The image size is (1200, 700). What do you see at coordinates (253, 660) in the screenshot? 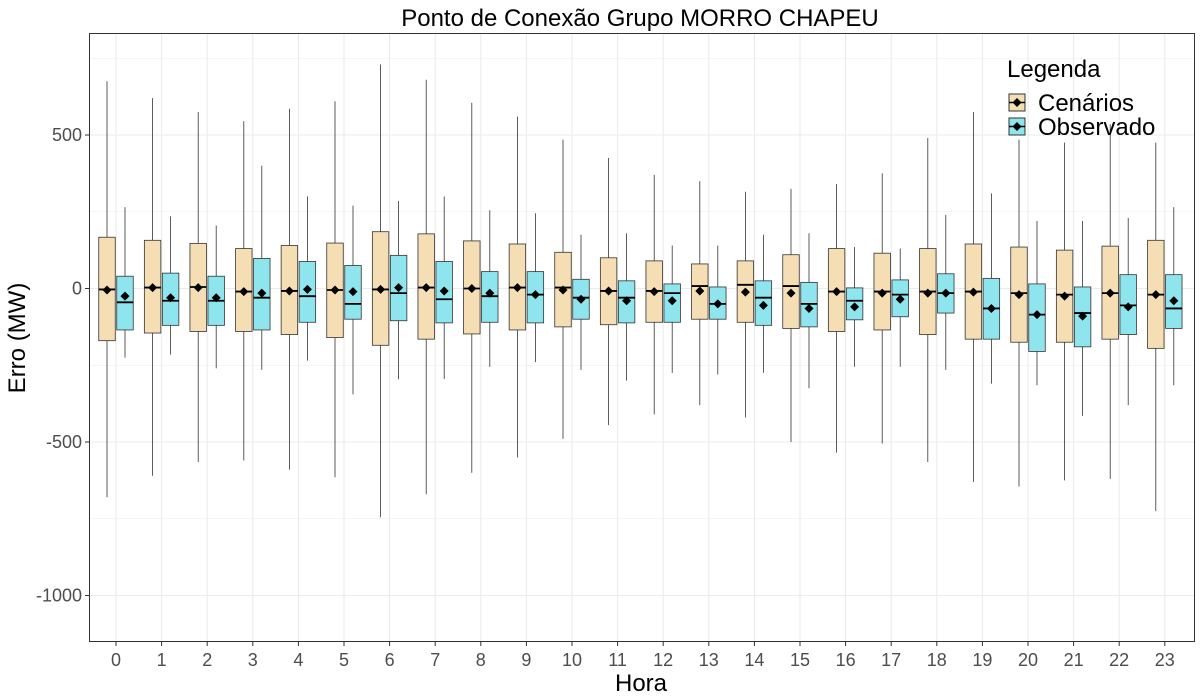
I see `x-tick-label: 3` at bounding box center [253, 660].